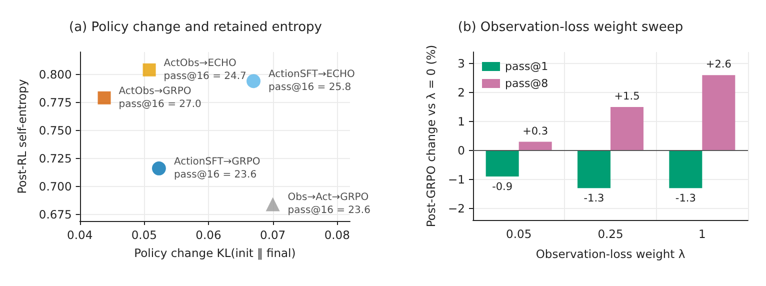  Describe the element at coordinates (22, 136) in the screenshot. I see `y-axis-title: Post-RL self-entropy` at that location.